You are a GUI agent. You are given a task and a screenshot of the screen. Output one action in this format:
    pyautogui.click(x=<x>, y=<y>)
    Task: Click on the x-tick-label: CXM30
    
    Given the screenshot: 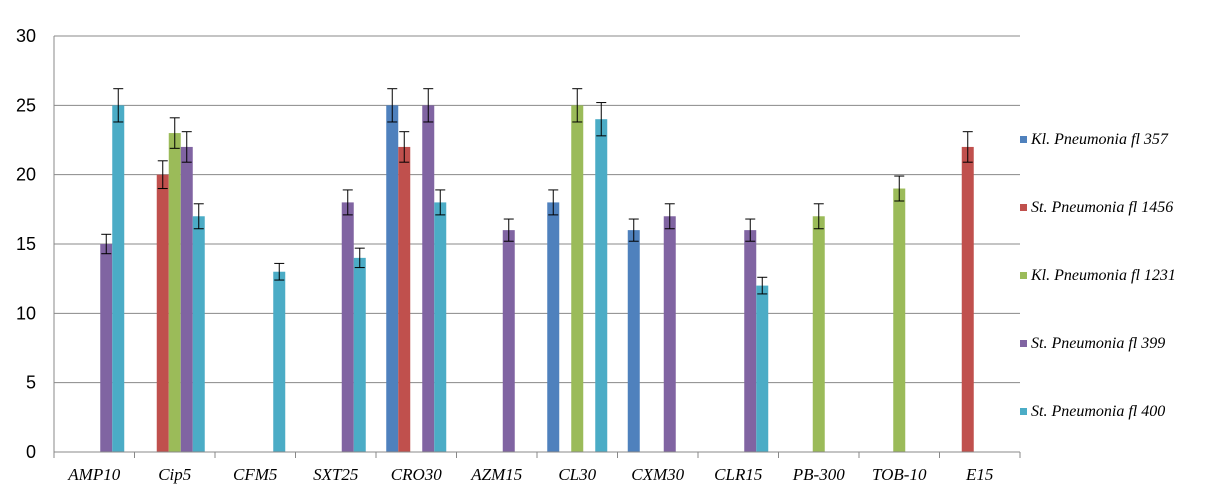 What is the action you would take?
    pyautogui.click(x=657, y=474)
    